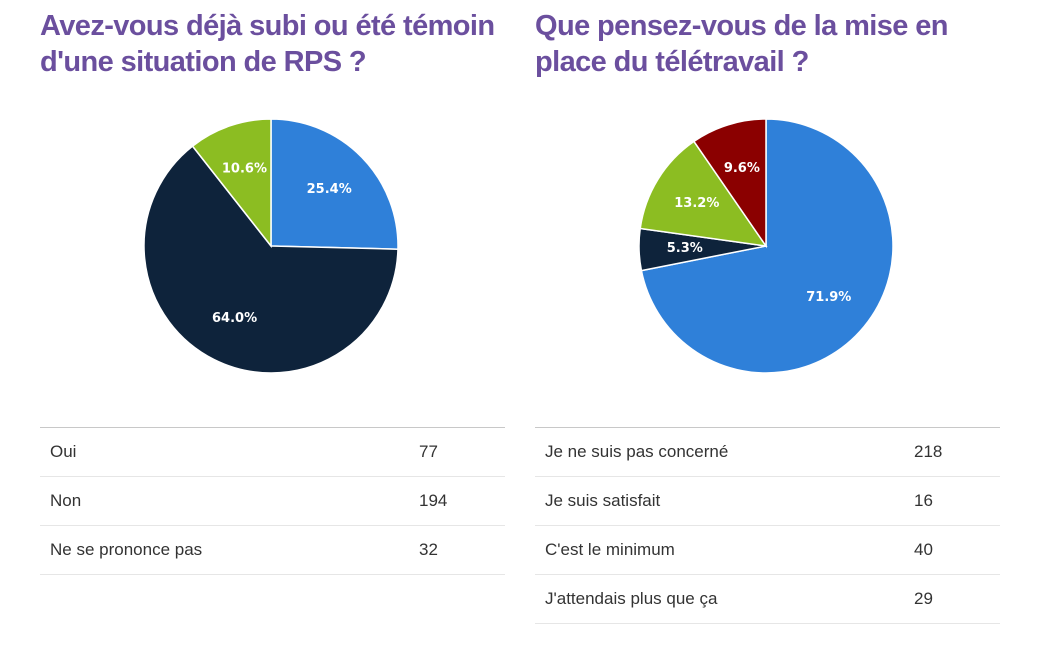 This screenshot has width=1040, height=651. I want to click on answer-count: 29, so click(957, 599).